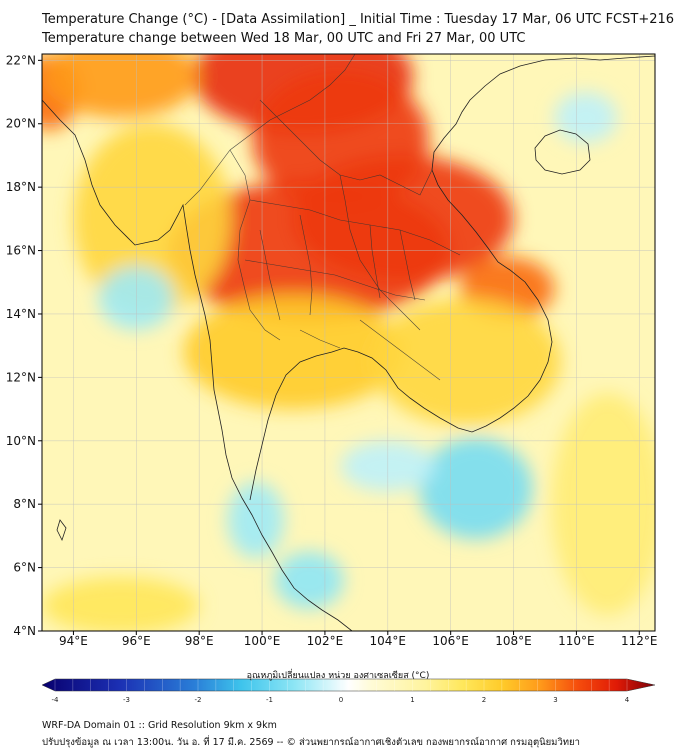 Image resolution: width=676 pixels, height=756 pixels. What do you see at coordinates (24, 631) in the screenshot?
I see `lat-label: 4°N` at bounding box center [24, 631].